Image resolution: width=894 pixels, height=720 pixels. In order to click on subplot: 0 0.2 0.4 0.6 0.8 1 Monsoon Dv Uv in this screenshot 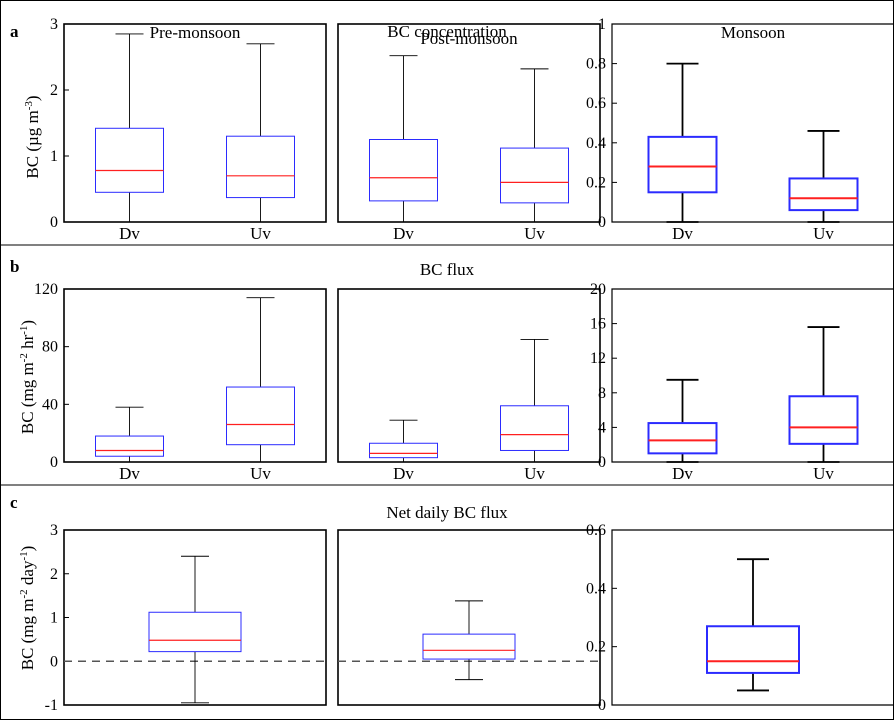, I will do `click(740, 129)`.